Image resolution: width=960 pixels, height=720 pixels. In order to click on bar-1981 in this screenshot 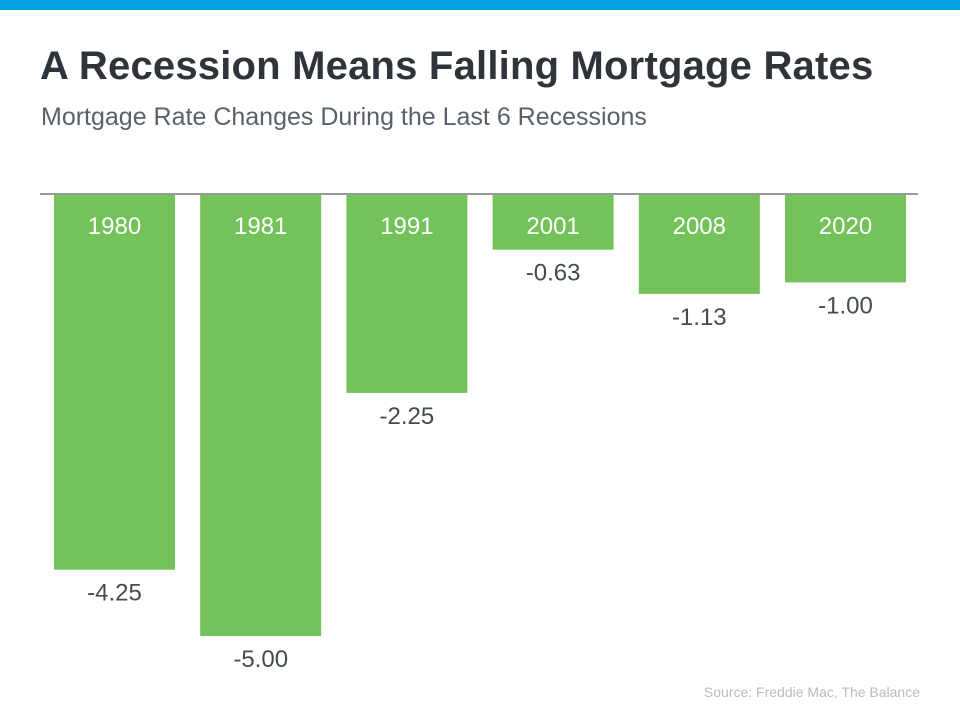, I will do `click(261, 415)`.